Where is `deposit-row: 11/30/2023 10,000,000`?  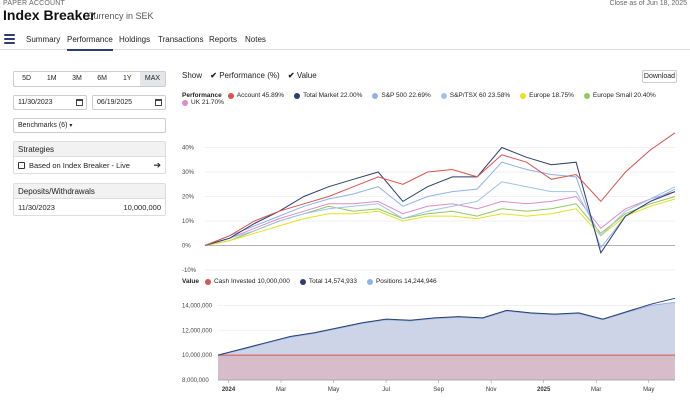 deposit-row: 11/30/2023 10,000,000 is located at coordinates (89, 207).